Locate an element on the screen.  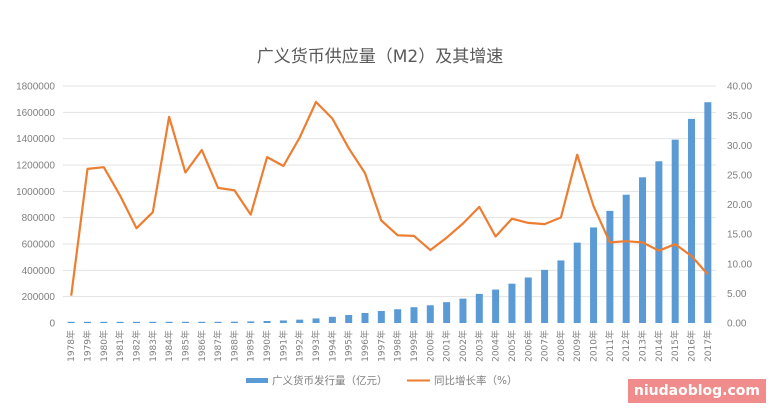
x-axis-tick-label: 1987年 is located at coordinates (218, 346).